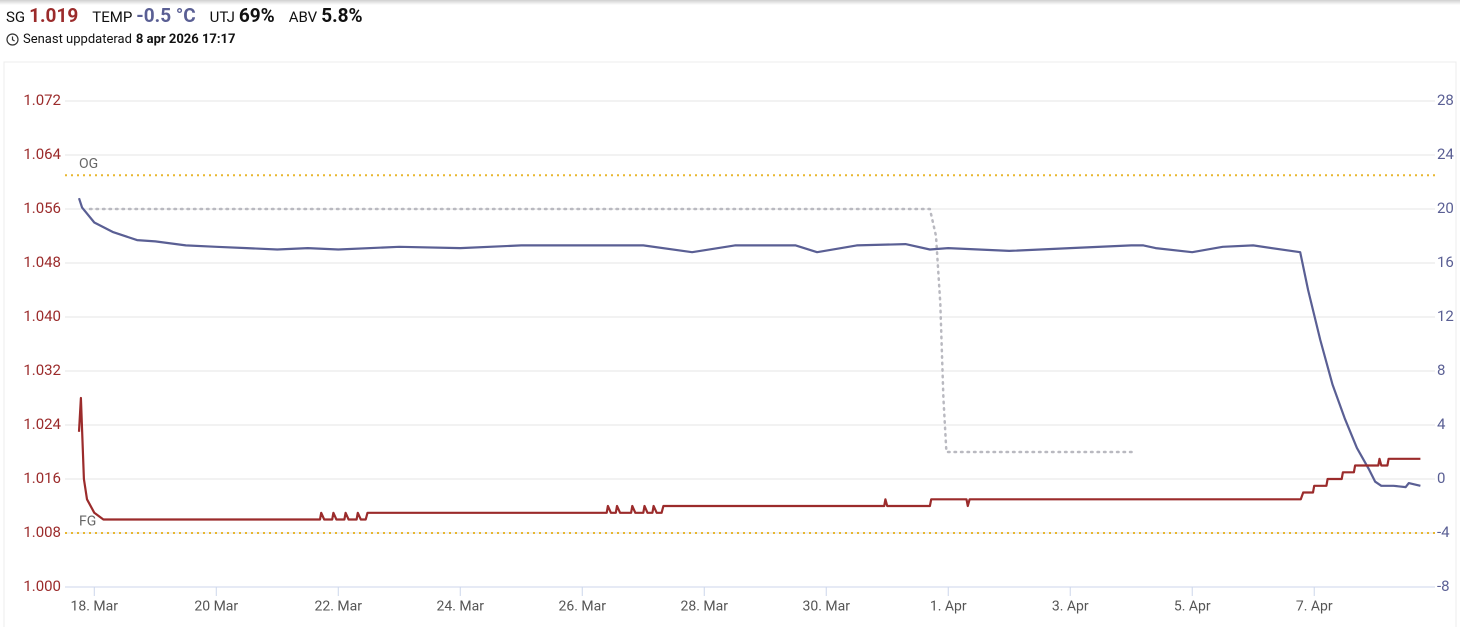  I want to click on y-tick-label: 1.000, so click(42, 586).